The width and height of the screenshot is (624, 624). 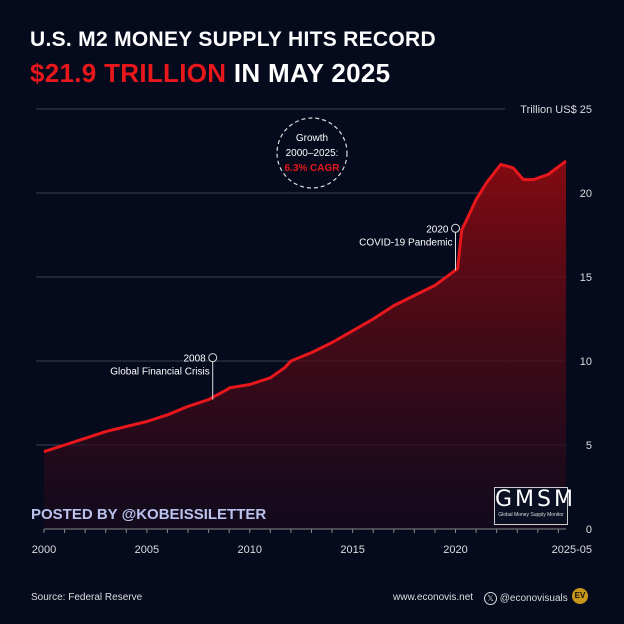 What do you see at coordinates (490, 598) in the screenshot?
I see `x-icon: 𝕏` at bounding box center [490, 598].